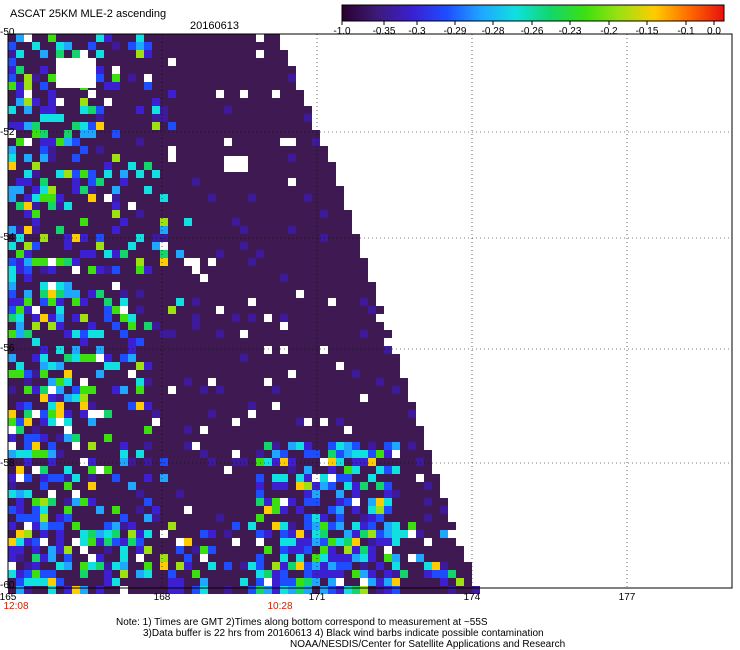 The image size is (740, 650). What do you see at coordinates (7, 348) in the screenshot?
I see `lat-label-56: -56` at bounding box center [7, 348].